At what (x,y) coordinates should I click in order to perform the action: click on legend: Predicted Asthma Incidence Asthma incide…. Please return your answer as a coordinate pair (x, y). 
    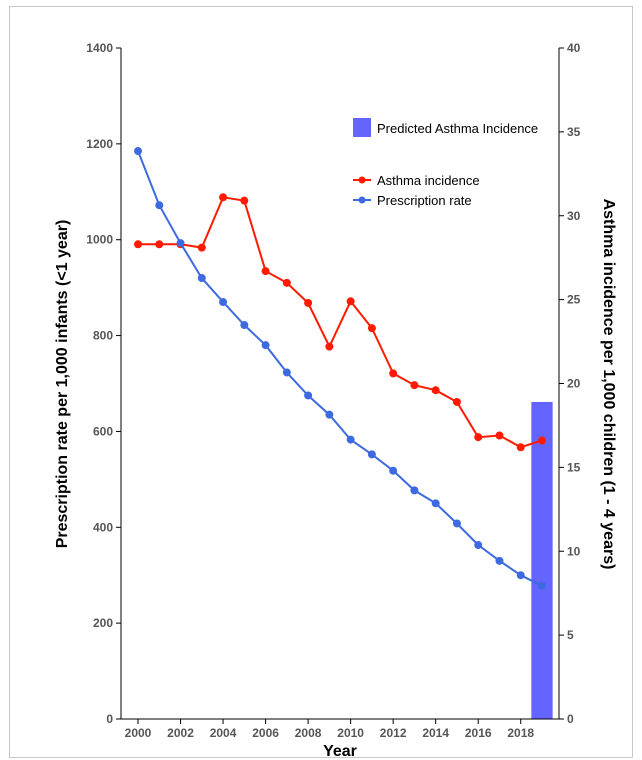
    Looking at the image, I should click on (445, 163).